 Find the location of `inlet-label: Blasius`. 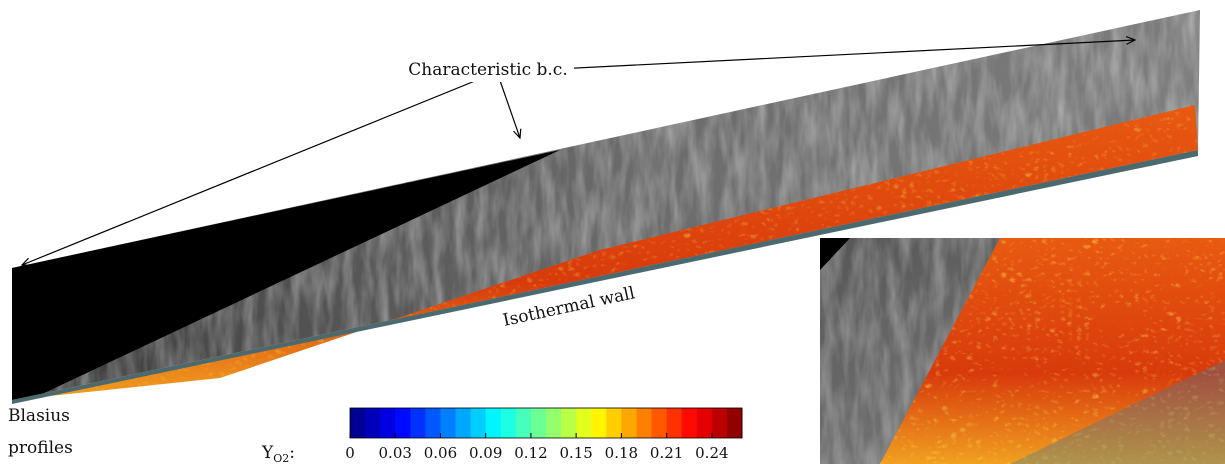

inlet-label: Blasius is located at coordinates (39, 416).